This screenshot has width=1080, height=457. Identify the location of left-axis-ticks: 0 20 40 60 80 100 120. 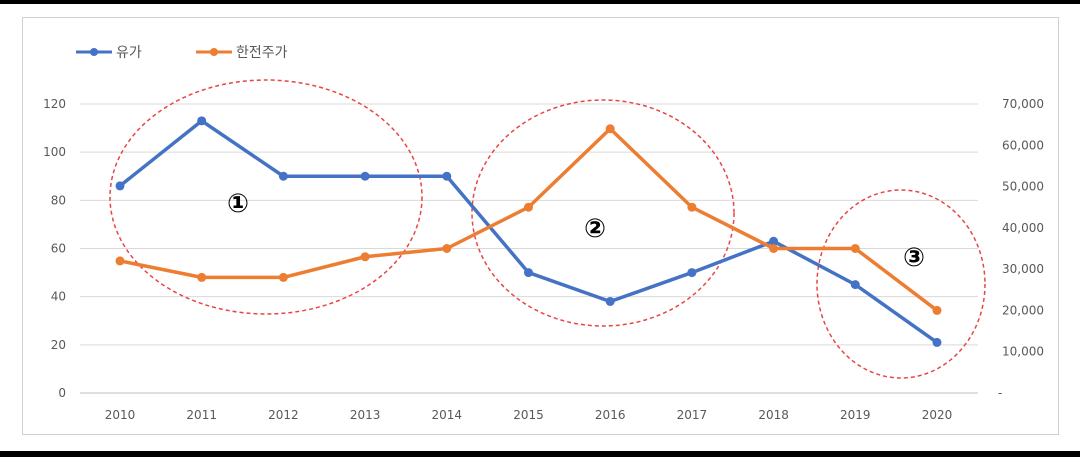
(54, 248).